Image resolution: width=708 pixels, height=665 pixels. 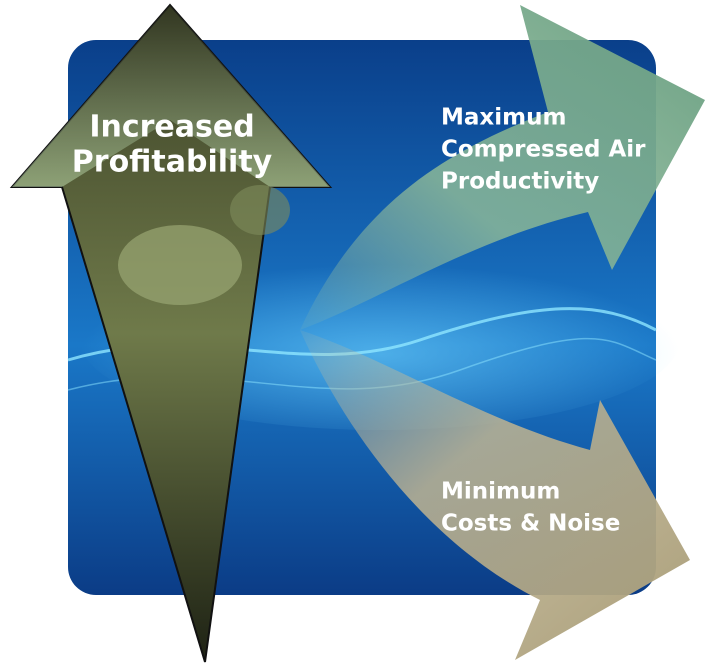 What do you see at coordinates (171, 127) in the screenshot?
I see `label-line: Increased` at bounding box center [171, 127].